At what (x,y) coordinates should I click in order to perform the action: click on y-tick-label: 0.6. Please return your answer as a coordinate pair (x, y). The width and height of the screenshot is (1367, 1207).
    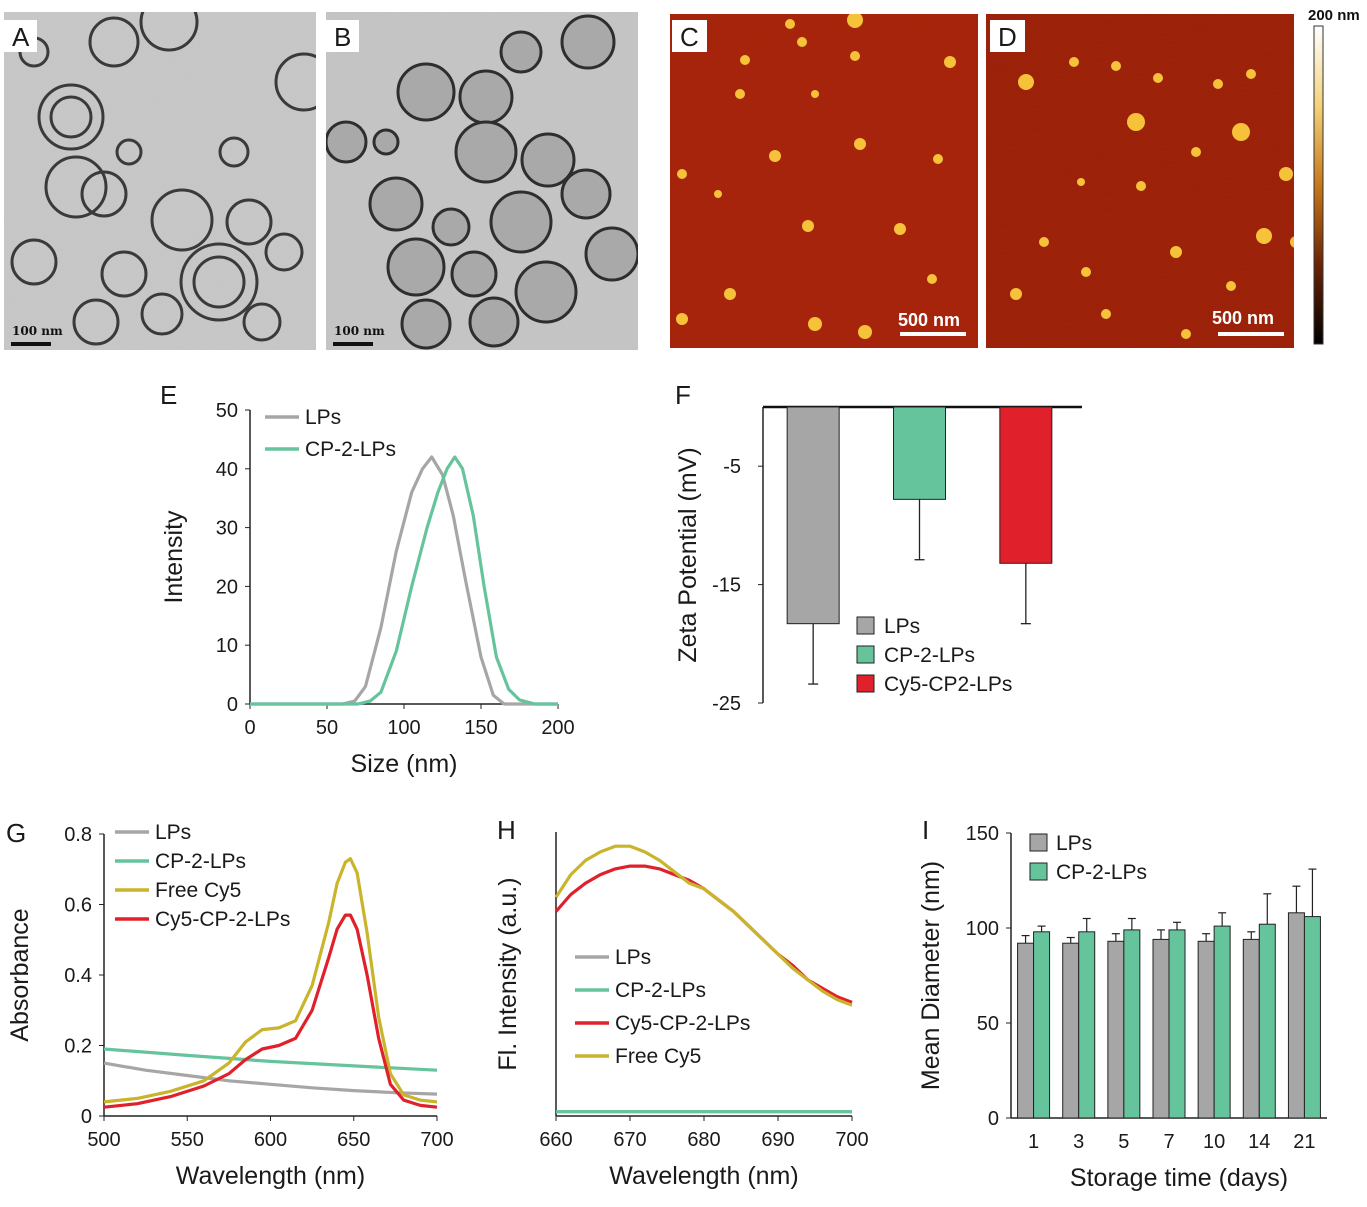
    Looking at the image, I should click on (78, 906).